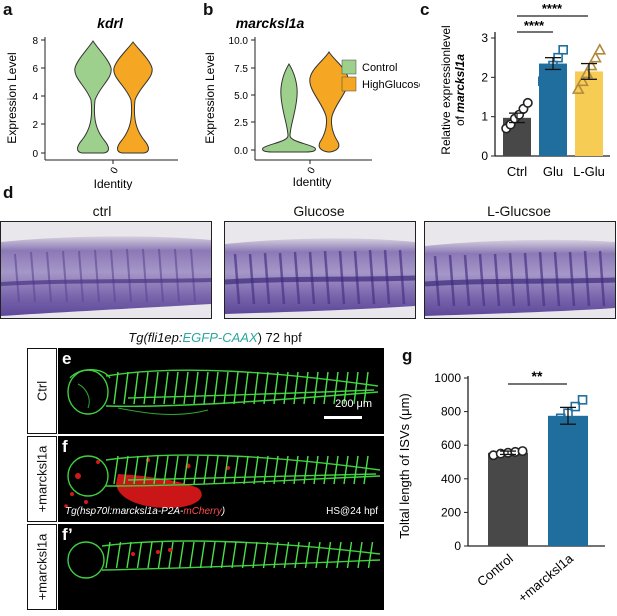 This screenshot has height=616, width=617. I want to click on xtick-label: +marcksl1a, so click(545, 577).